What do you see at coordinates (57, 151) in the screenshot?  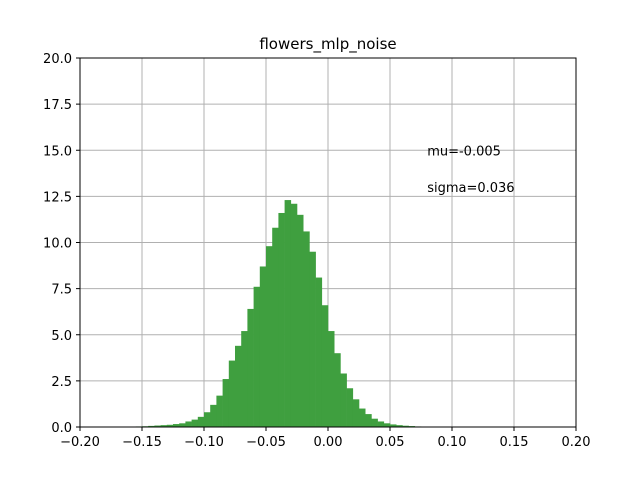 I see `y-tick-label: 15.0` at bounding box center [57, 151].